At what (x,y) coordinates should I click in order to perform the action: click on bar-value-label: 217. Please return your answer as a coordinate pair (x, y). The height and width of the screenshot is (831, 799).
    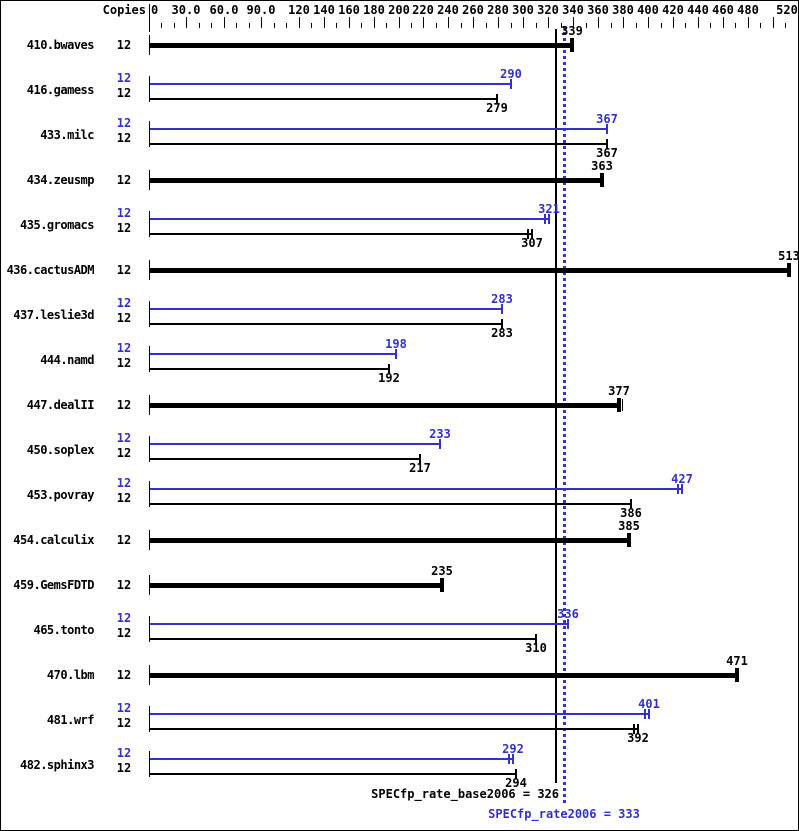
    Looking at the image, I should click on (420, 468).